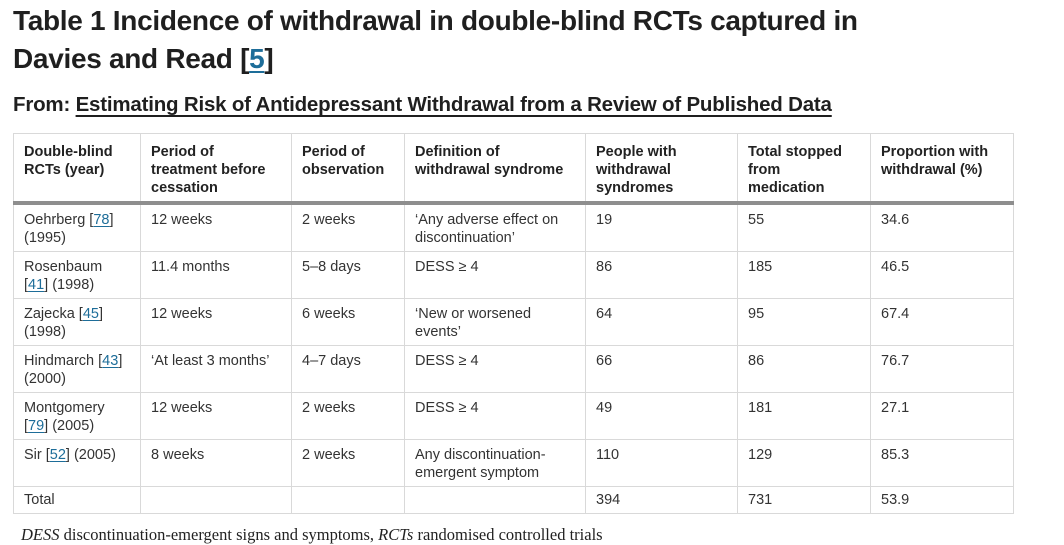 This screenshot has height=545, width=1064. What do you see at coordinates (90, 314) in the screenshot?
I see `citation-link: 45` at bounding box center [90, 314].